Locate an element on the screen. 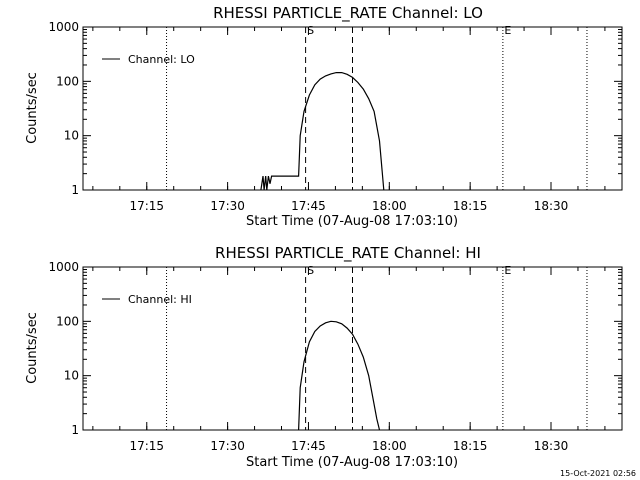  chart-title-hi: RHESSI PARTICLE_RATE Channel: HI is located at coordinates (348, 253).